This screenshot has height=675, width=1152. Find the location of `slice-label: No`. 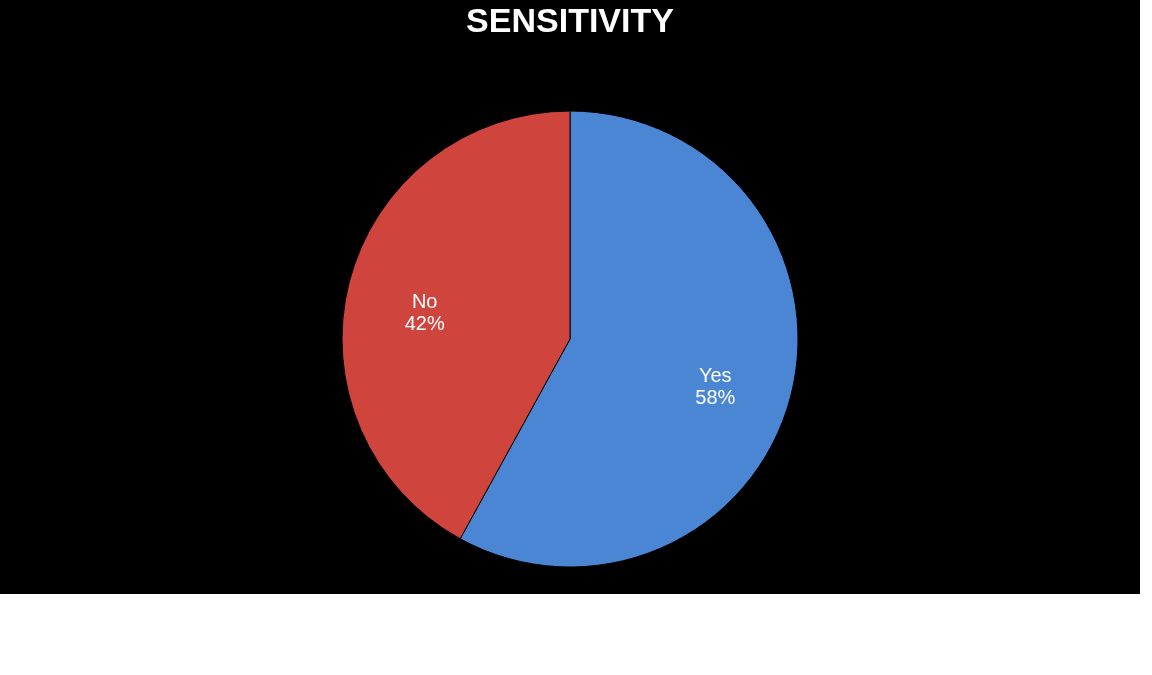

slice-label: No is located at coordinates (424, 300).